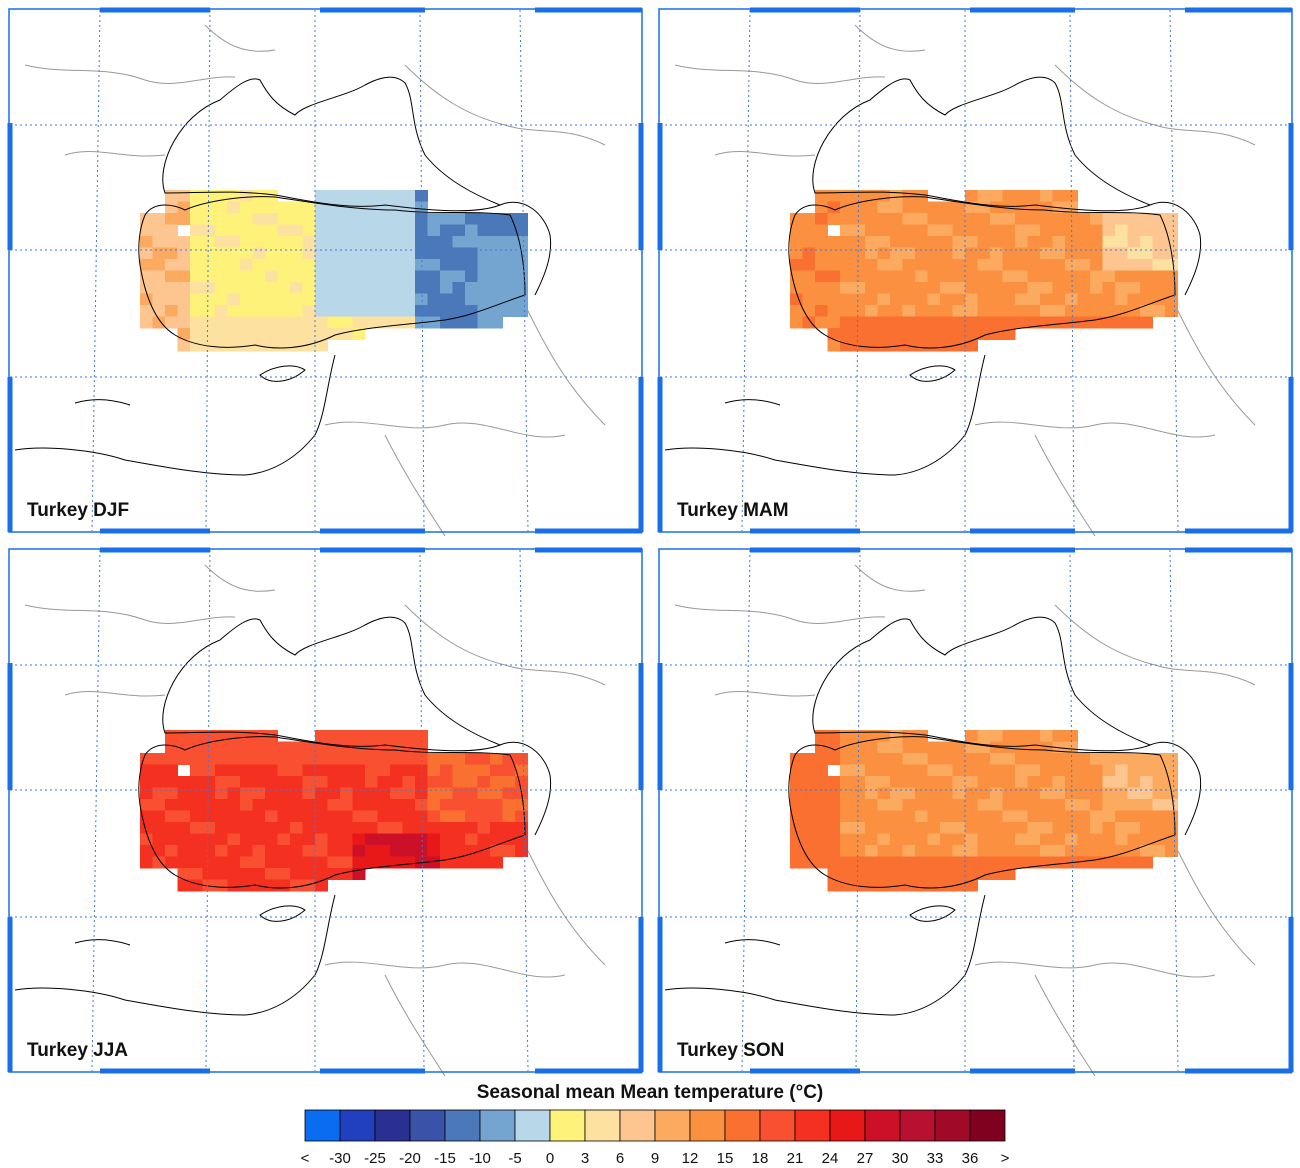  Describe the element at coordinates (865, 1158) in the screenshot. I see `colorbar-tick-label: 27` at that location.